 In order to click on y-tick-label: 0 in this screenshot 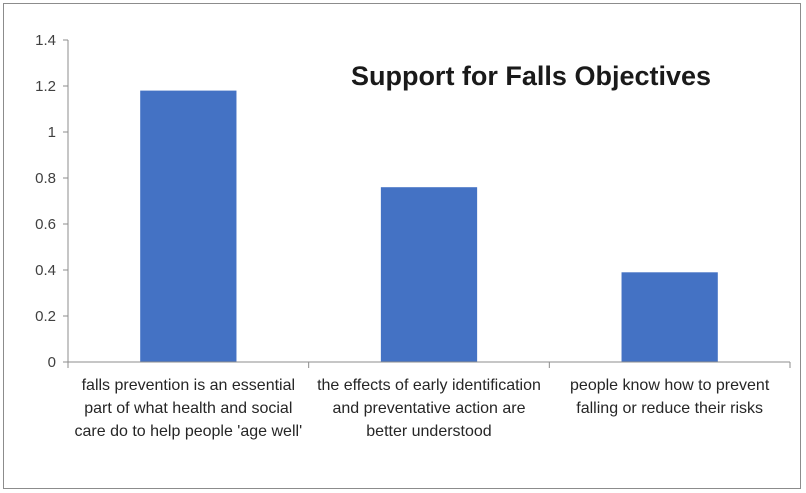, I will do `click(52, 362)`.